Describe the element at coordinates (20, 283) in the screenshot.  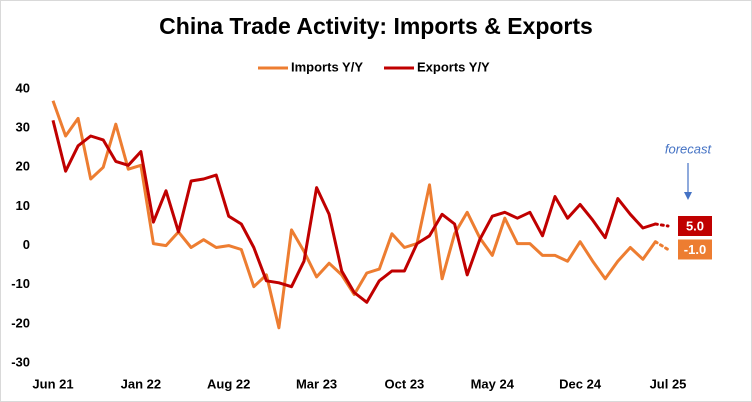
I see `y-tick-label: -10` at that location.